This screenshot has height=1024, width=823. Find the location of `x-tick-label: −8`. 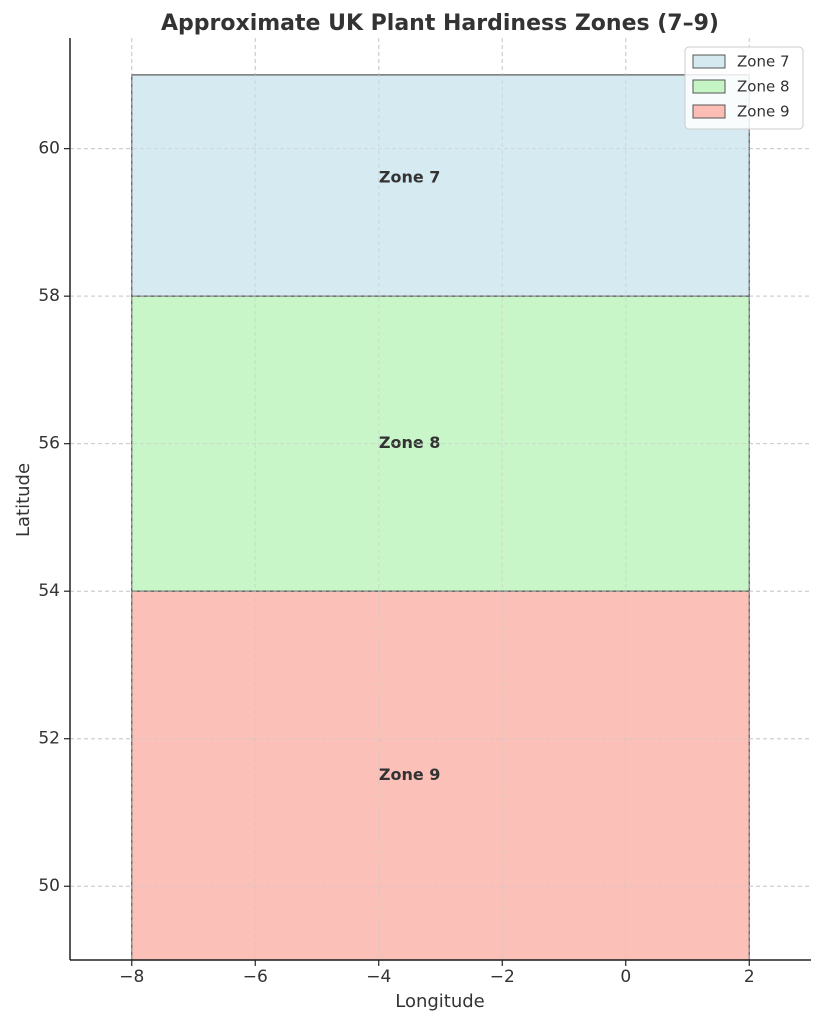

x-tick-label: −8 is located at coordinates (131, 977).